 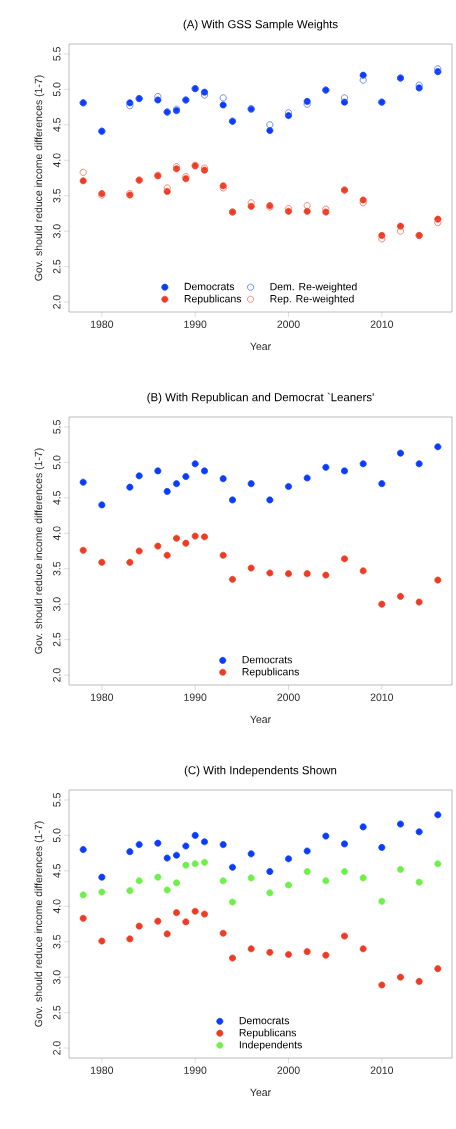 What do you see at coordinates (260, 398) in the screenshot?
I see `chart-title: (B) With Republican and Democrat `Leaners'` at bounding box center [260, 398].